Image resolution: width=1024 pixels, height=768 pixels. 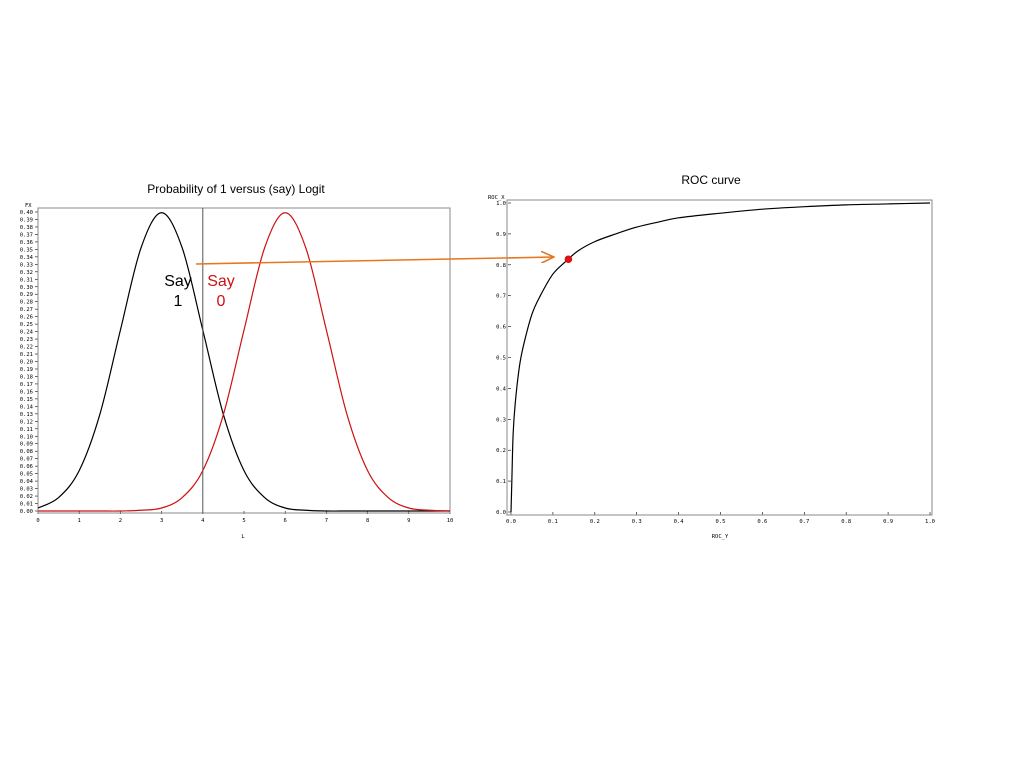 What do you see at coordinates (450, 521) in the screenshot?
I see `x-tick-label: 10` at bounding box center [450, 521].